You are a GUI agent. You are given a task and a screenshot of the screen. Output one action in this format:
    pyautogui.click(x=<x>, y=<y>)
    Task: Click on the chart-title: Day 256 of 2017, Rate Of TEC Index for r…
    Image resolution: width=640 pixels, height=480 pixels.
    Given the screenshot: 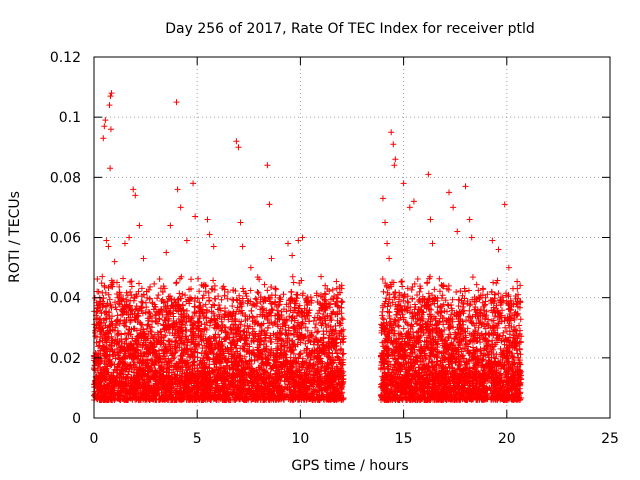 What is the action you would take?
    pyautogui.click(x=350, y=29)
    